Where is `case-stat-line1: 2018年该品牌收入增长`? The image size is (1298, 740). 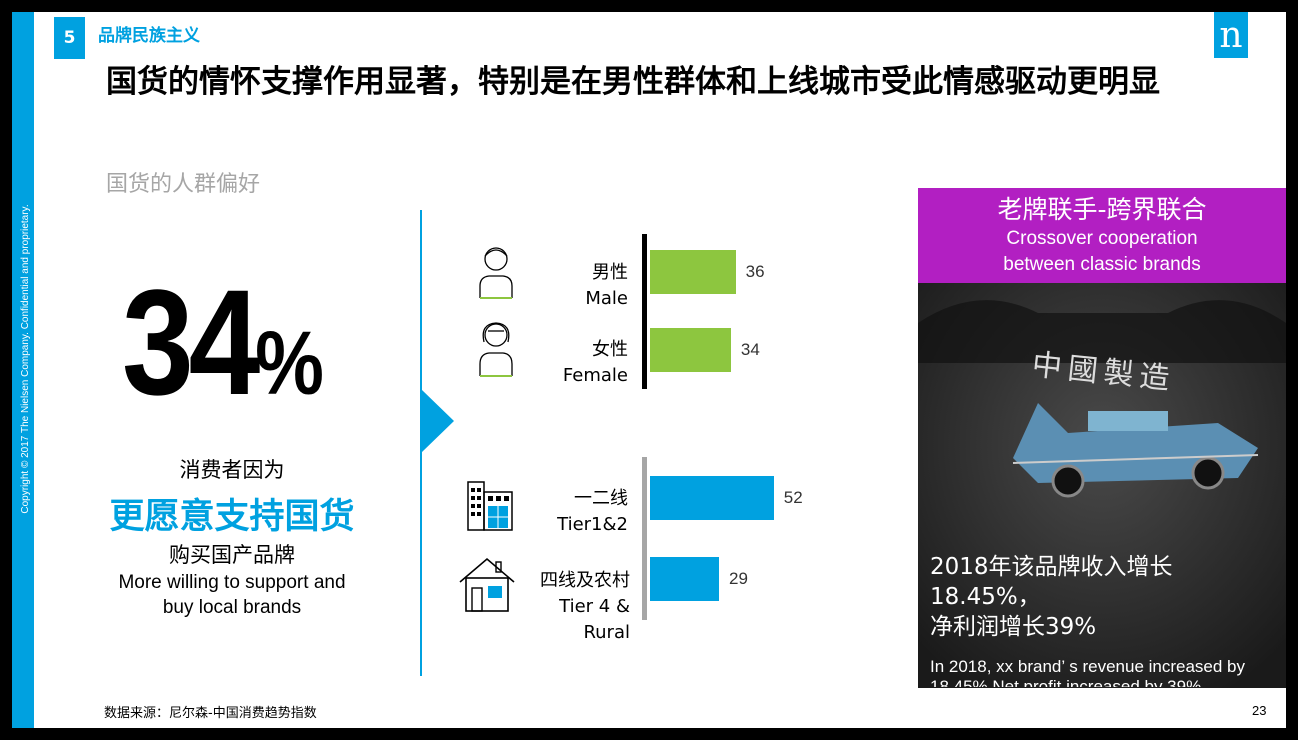 case-stat-line1: 2018年该品牌收入增长 is located at coordinates (1051, 567).